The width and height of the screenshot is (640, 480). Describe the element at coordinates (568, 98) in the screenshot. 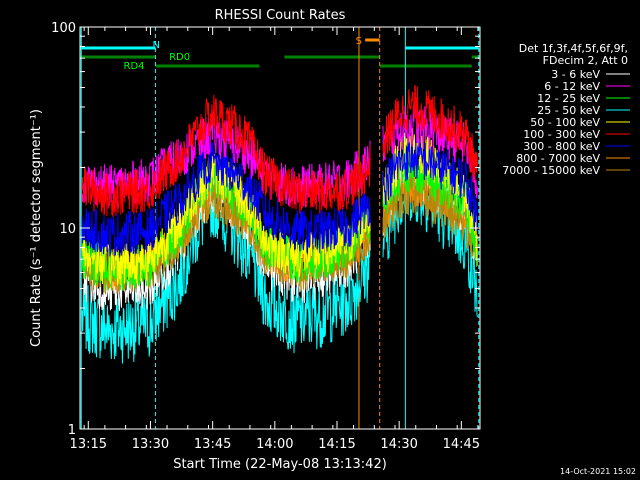

I see `legend-entry-label: 12 - 25 keV` at that location.